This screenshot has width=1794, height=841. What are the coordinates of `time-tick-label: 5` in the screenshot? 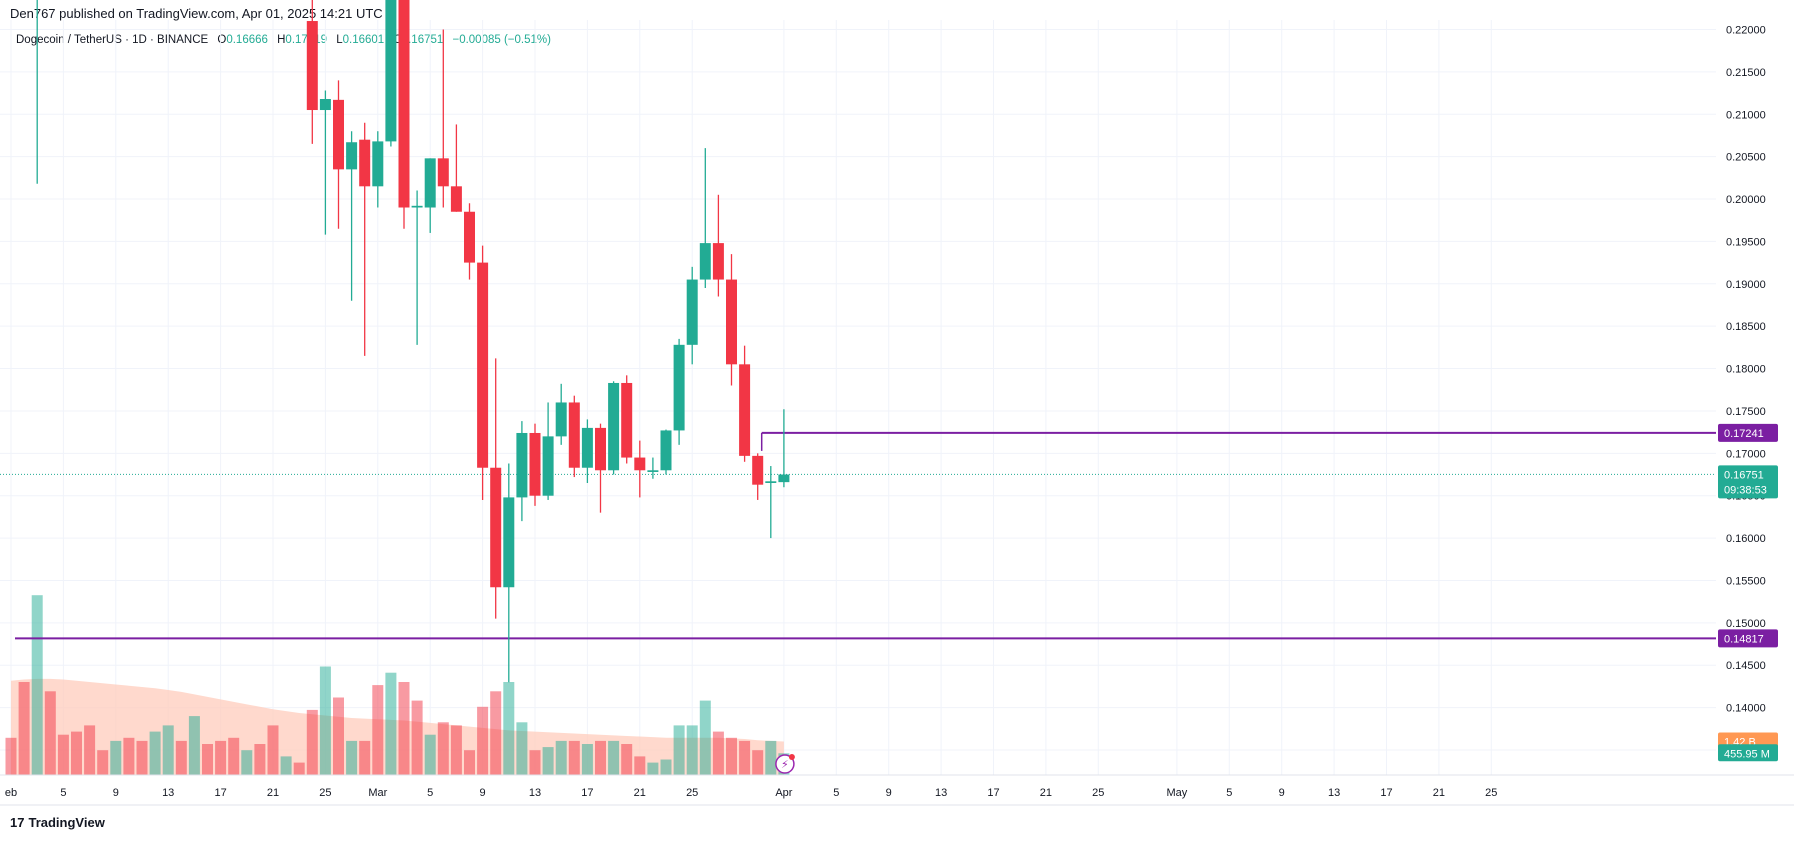 It's located at (836, 793).